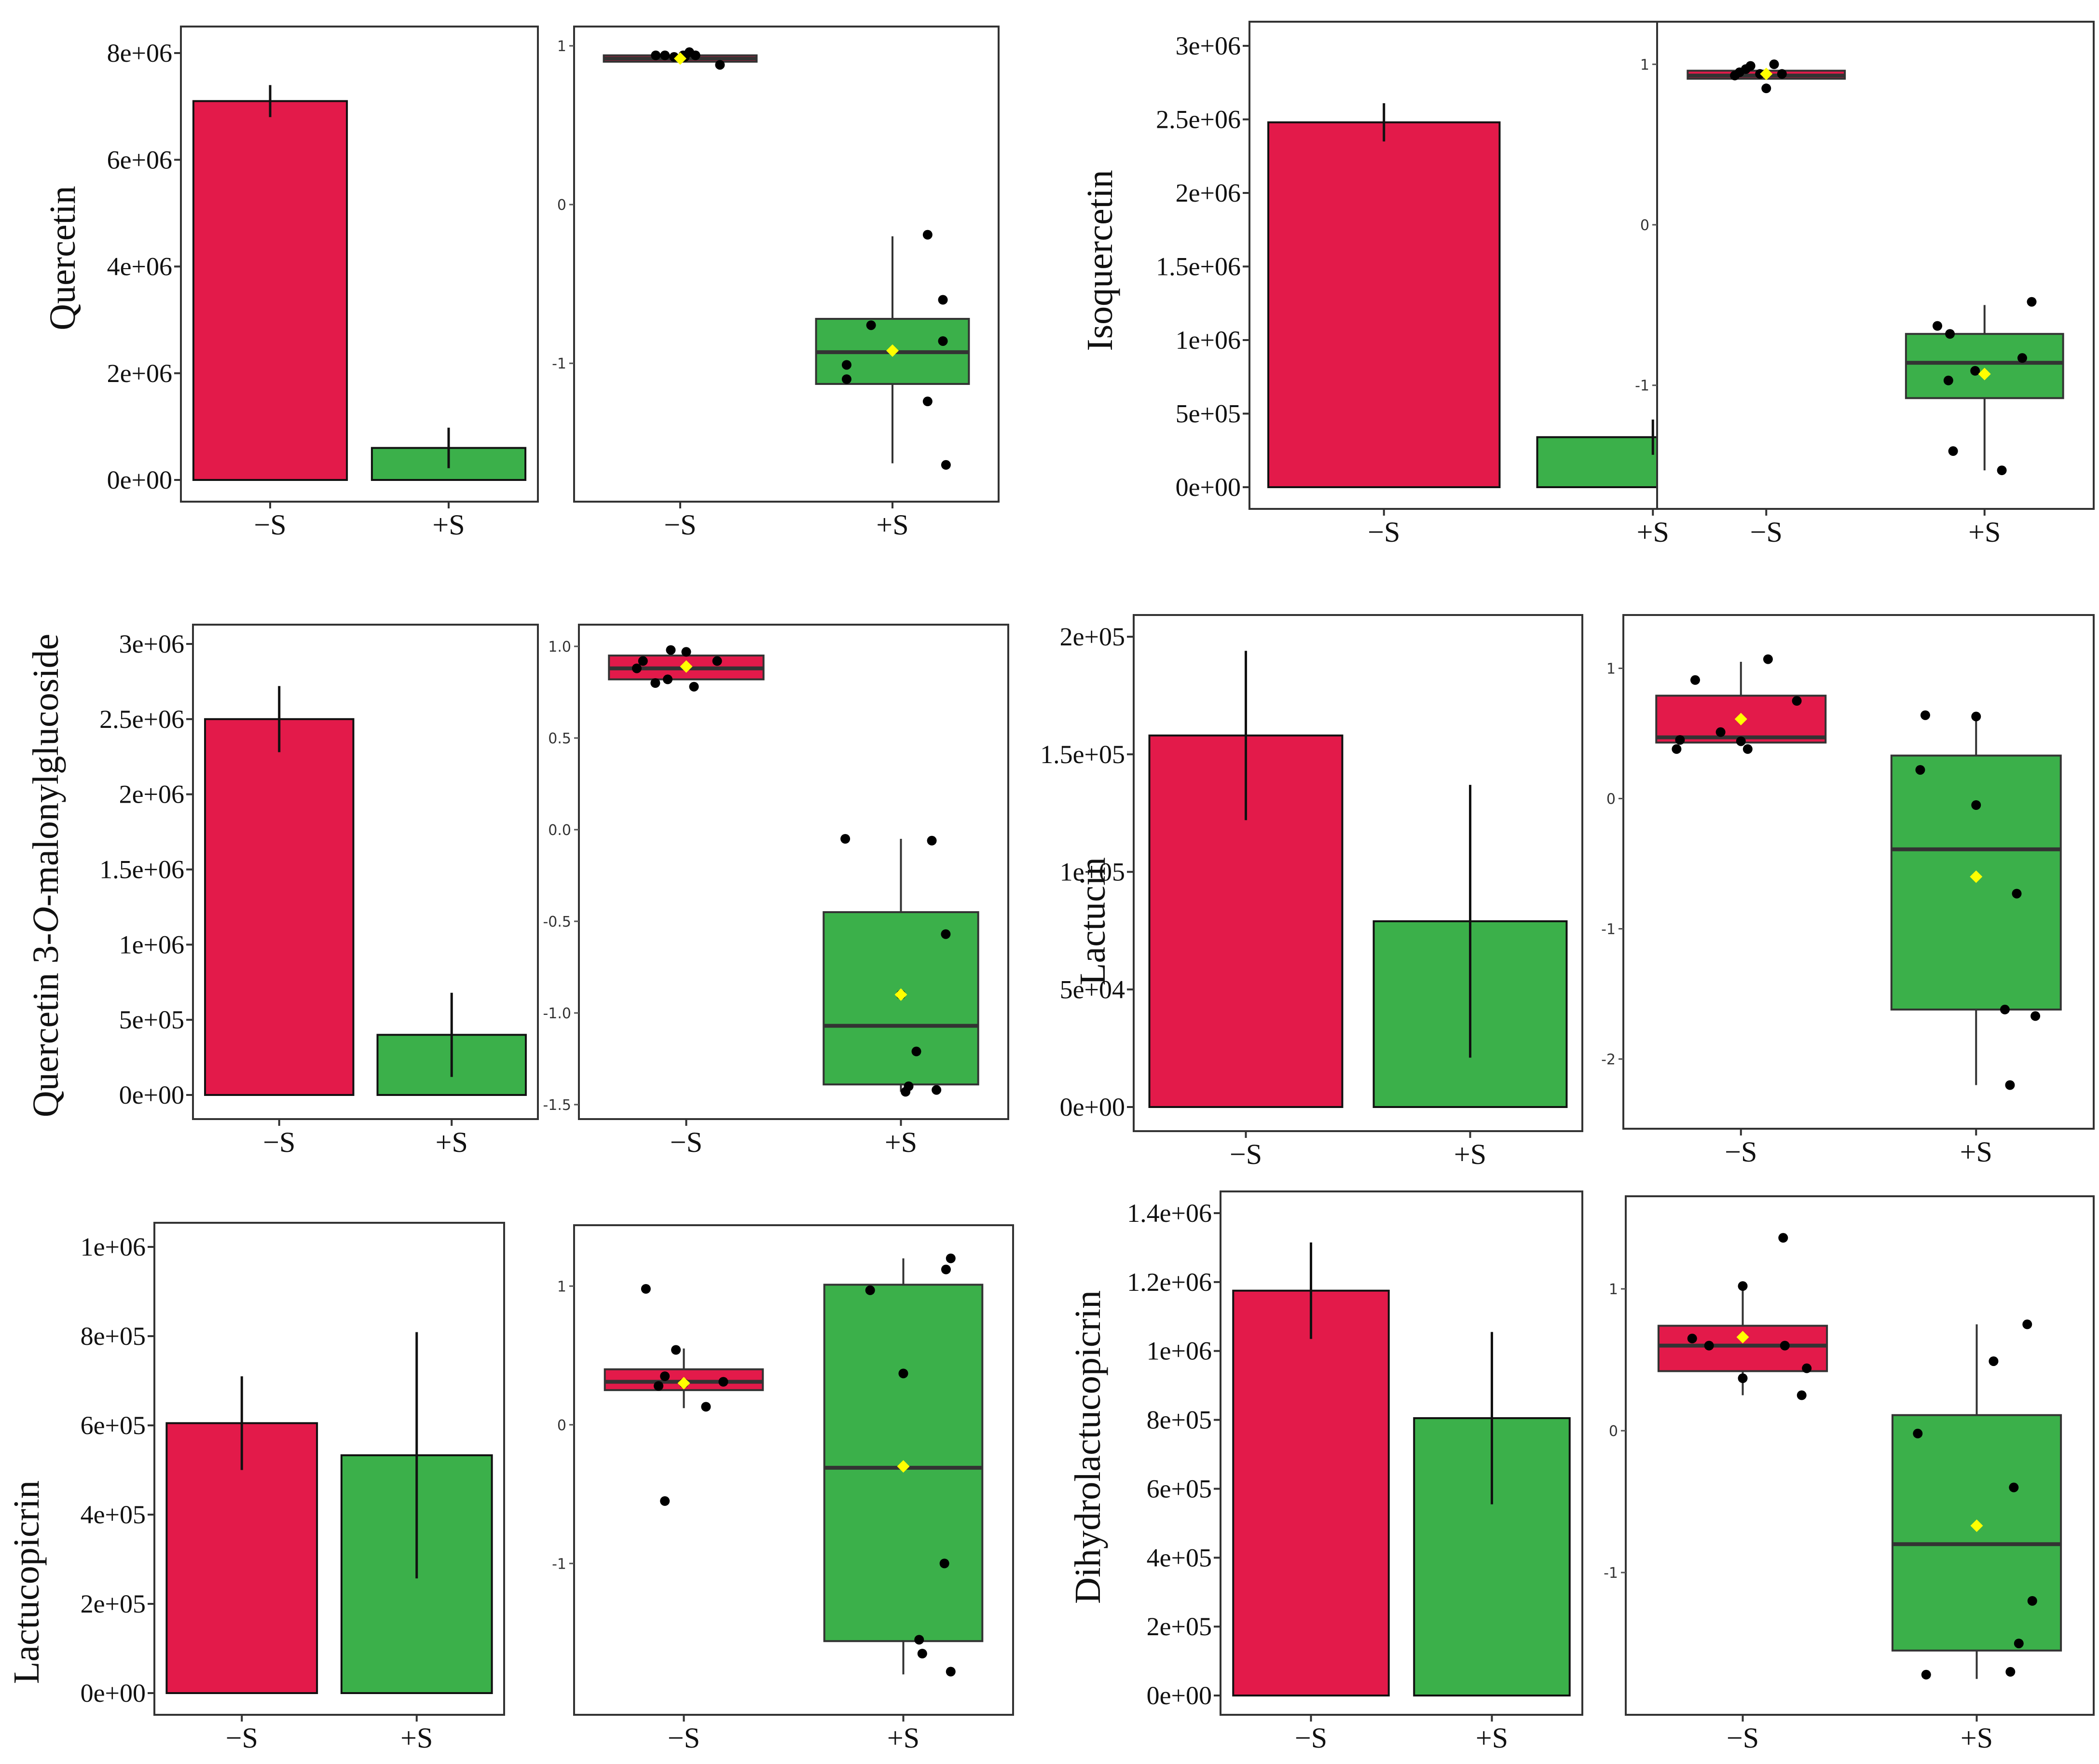  I want to click on box-y-tick-label: 1.0, so click(559, 647).